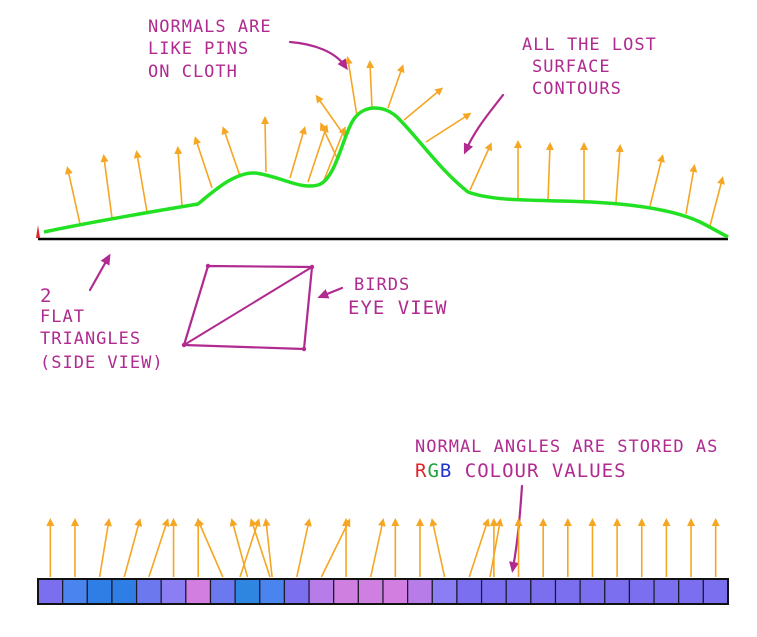  I want to click on birds-eye-label-line2: EYE VIEW, so click(398, 308).